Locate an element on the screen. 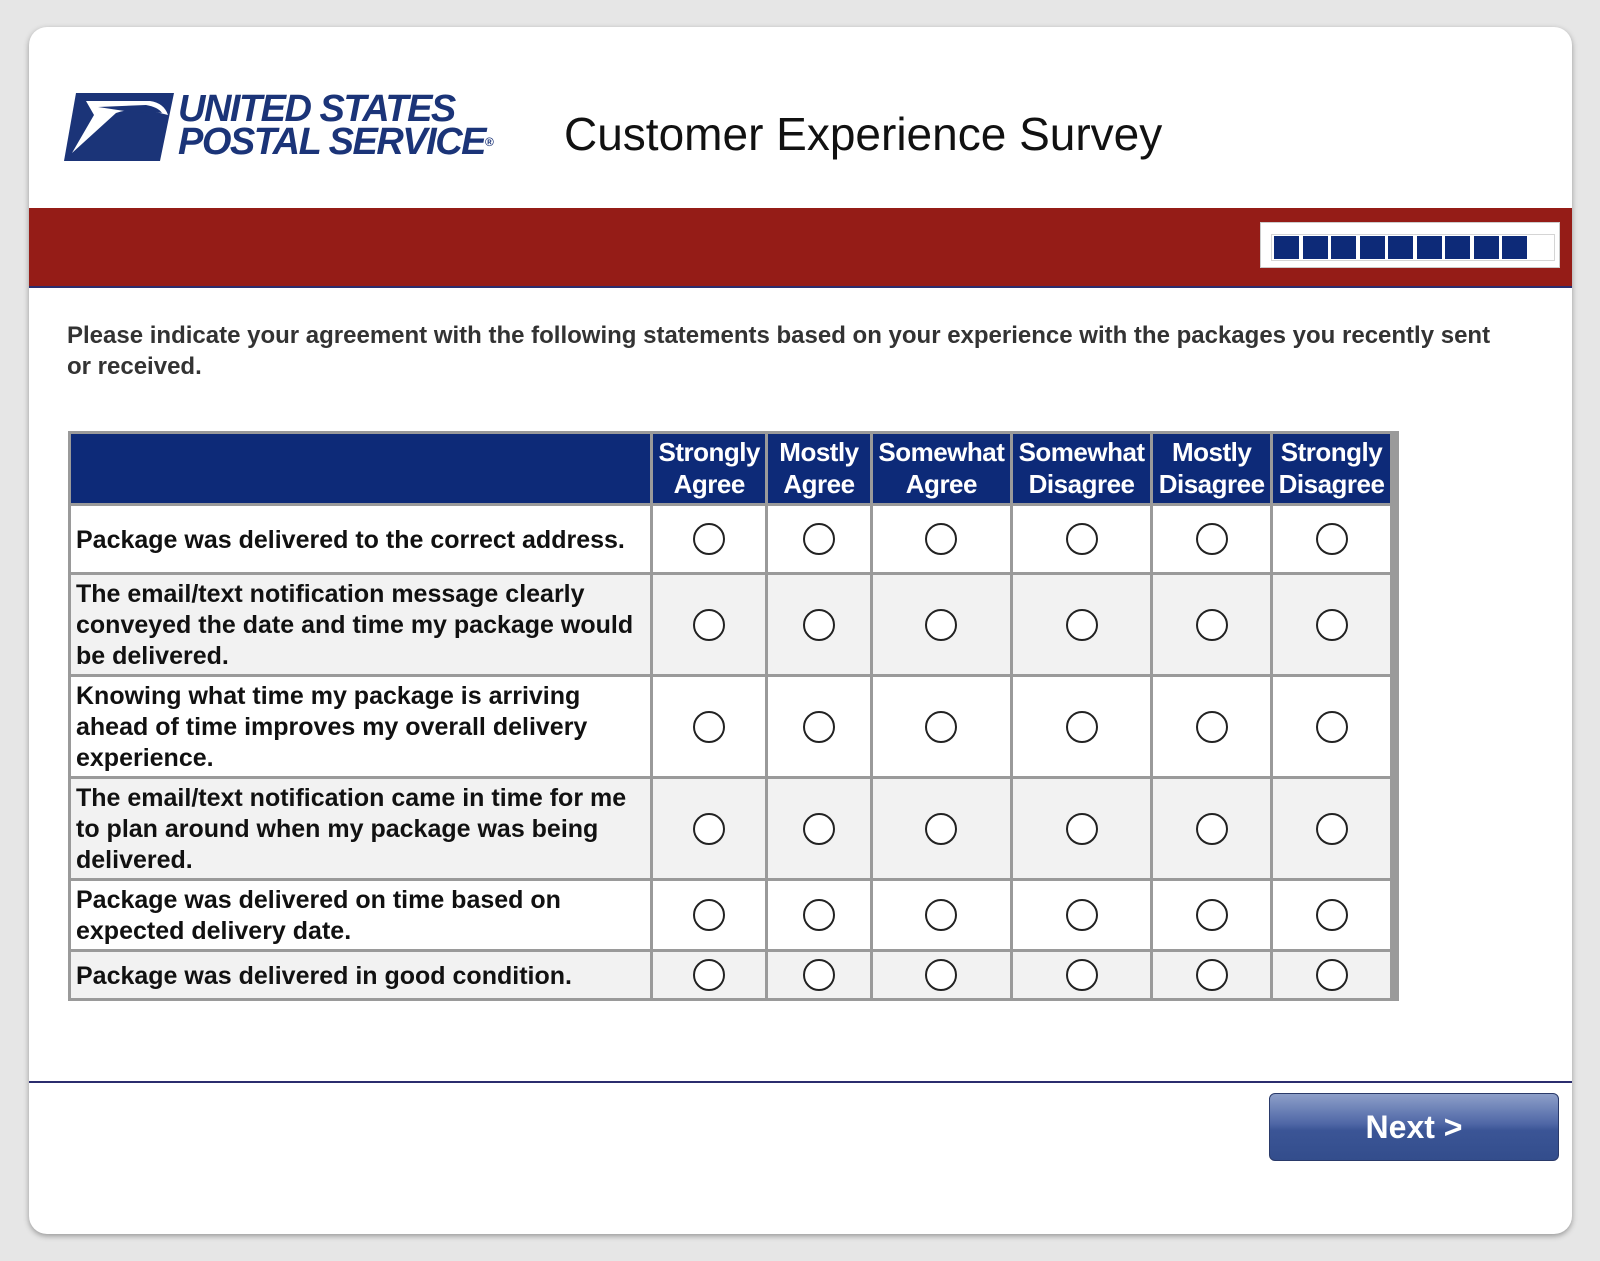  progress-track is located at coordinates (1413, 247).